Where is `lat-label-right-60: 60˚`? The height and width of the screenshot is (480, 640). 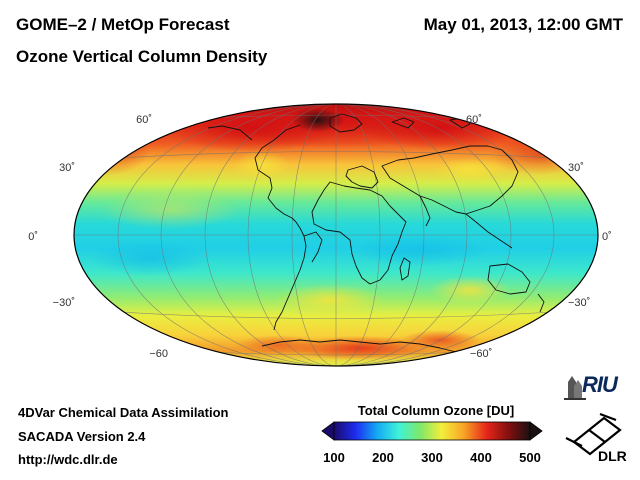
lat-label-right-60: 60˚ is located at coordinates (474, 120).